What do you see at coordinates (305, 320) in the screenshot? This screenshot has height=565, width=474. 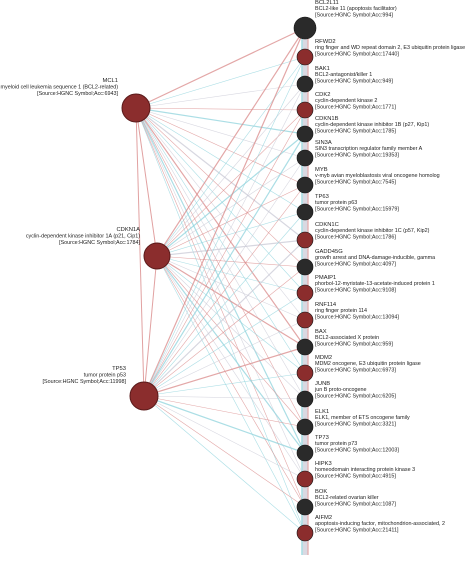 I see `node-rnf114` at bounding box center [305, 320].